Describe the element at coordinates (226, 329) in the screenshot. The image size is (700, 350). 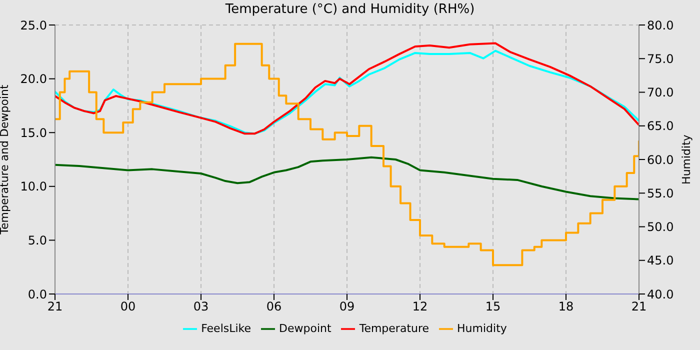
I see `legend-label: FeelsLike` at that location.